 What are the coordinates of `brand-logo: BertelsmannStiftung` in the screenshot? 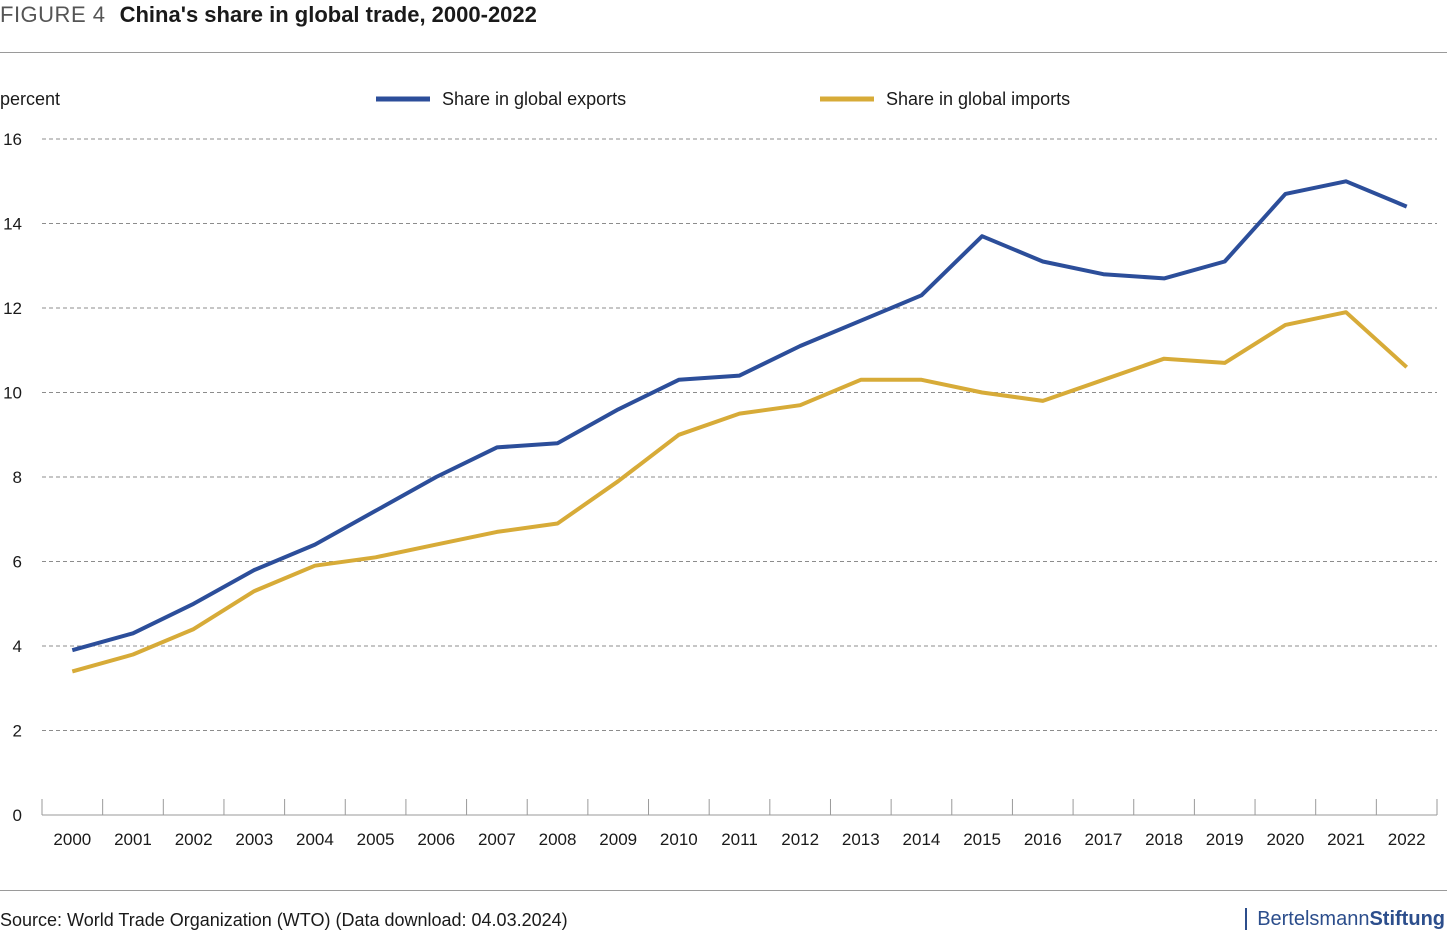 It's located at (1345, 919).